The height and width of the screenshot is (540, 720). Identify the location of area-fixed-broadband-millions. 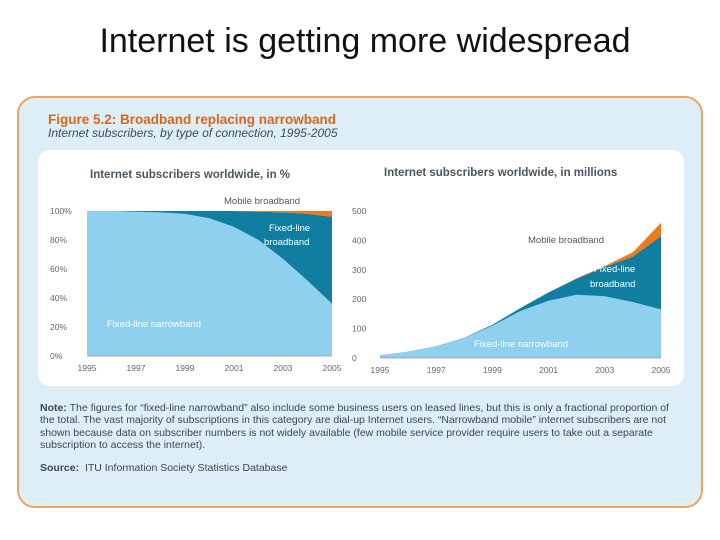
(520, 296).